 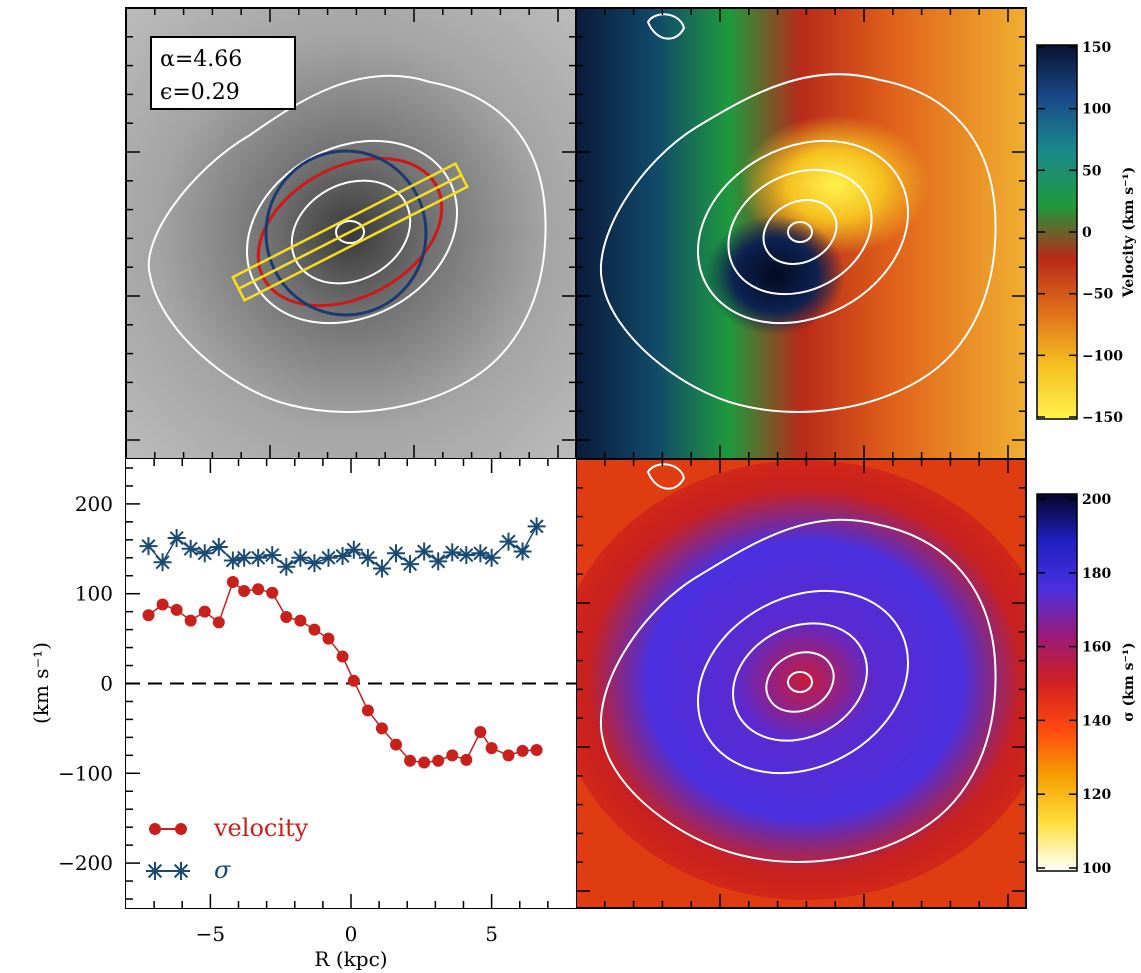 I want to click on y-axis-label: (km s⁻¹), so click(x=41, y=683).